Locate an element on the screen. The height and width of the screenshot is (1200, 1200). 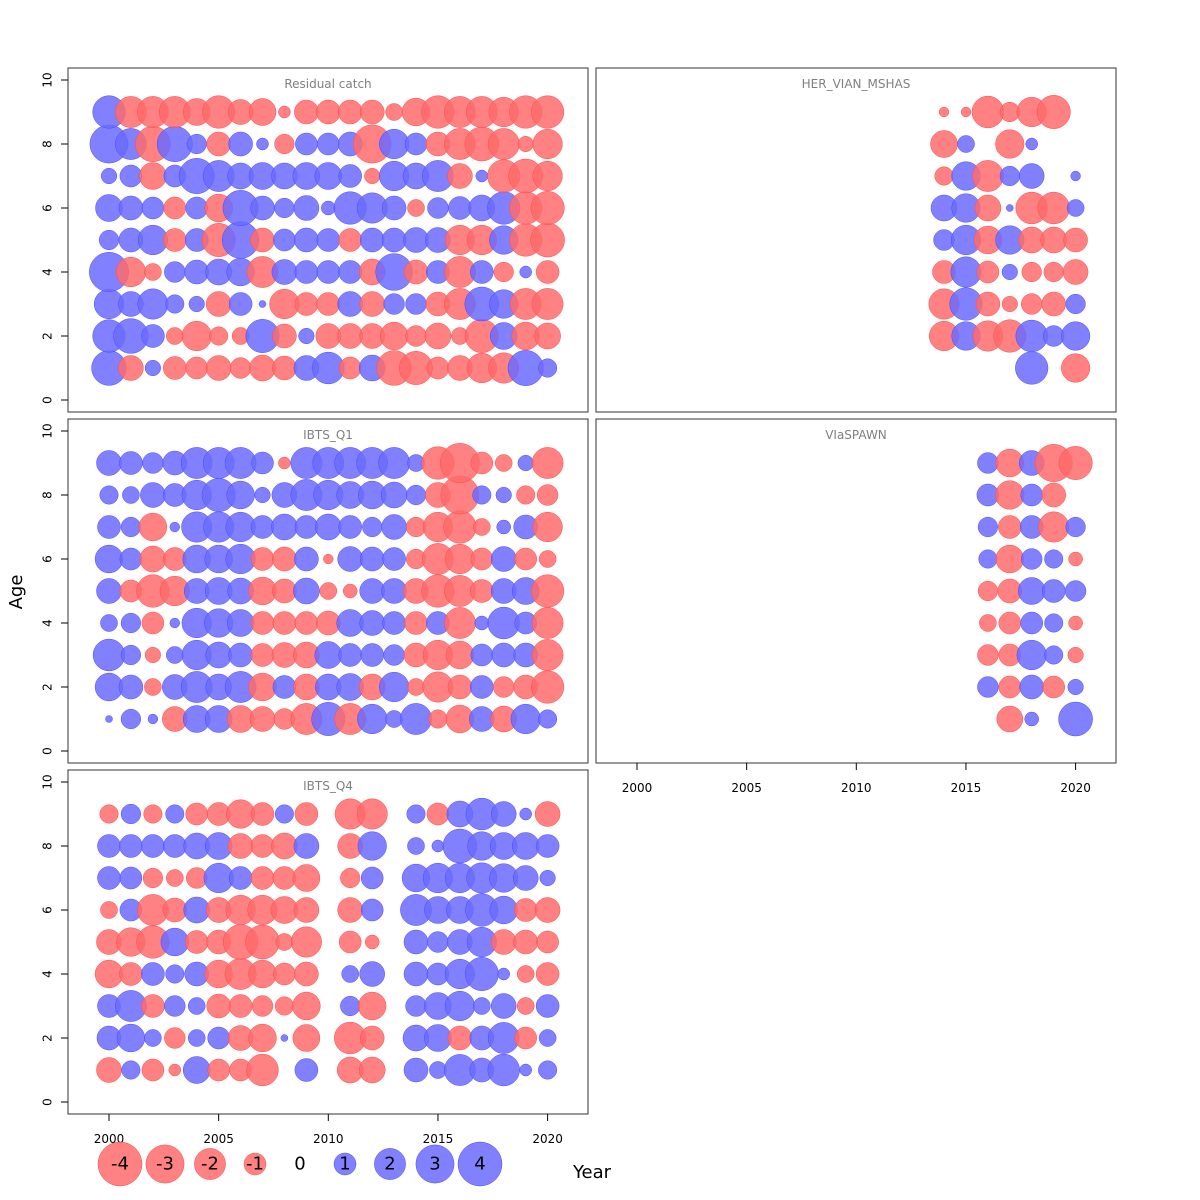
panel-2: HER_VIAN_MSHAS is located at coordinates (856, 240).